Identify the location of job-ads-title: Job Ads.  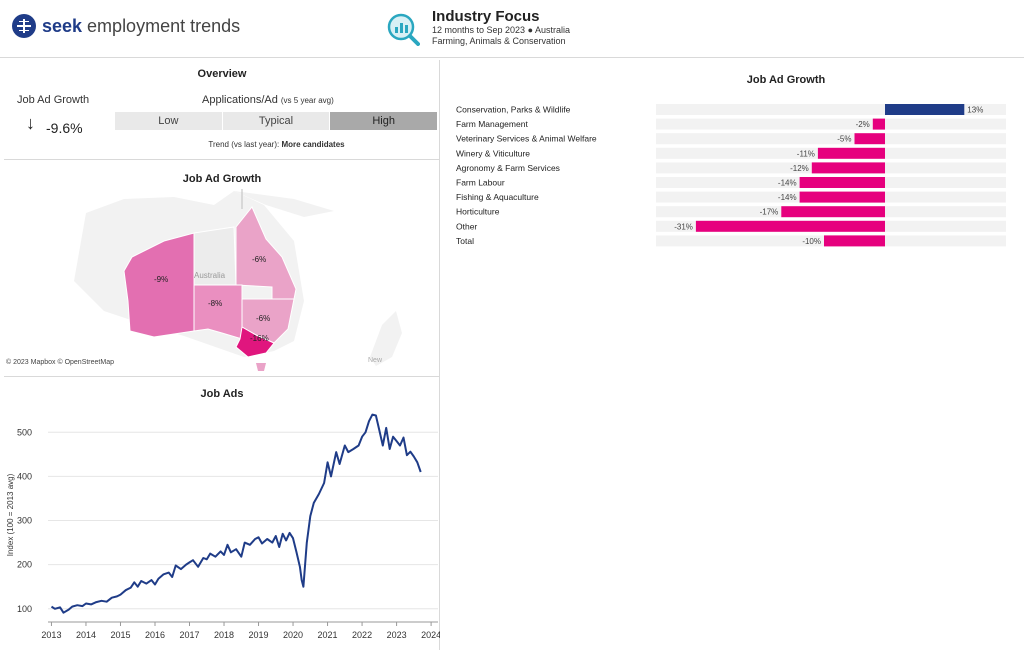
(222, 394).